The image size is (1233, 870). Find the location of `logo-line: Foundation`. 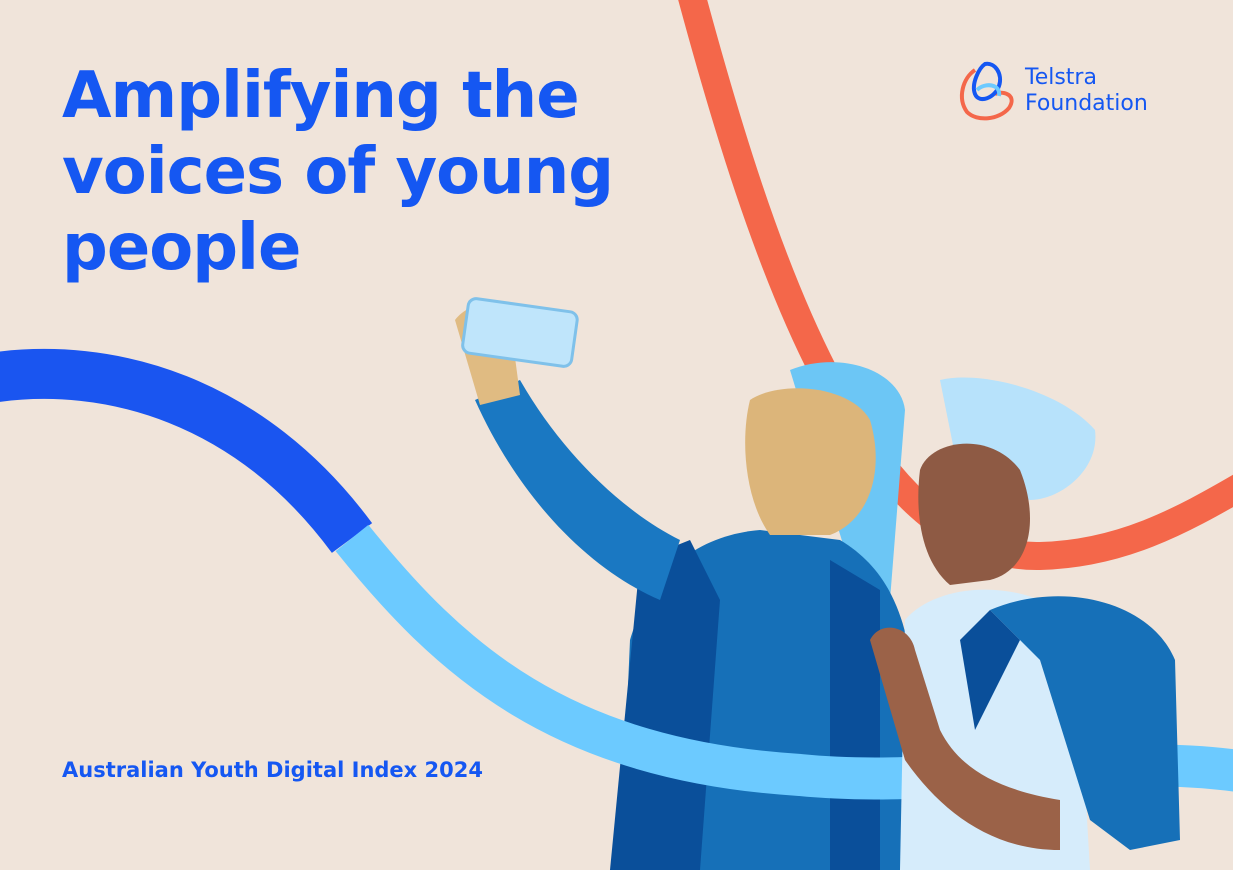

logo-line: Foundation is located at coordinates (1086, 103).